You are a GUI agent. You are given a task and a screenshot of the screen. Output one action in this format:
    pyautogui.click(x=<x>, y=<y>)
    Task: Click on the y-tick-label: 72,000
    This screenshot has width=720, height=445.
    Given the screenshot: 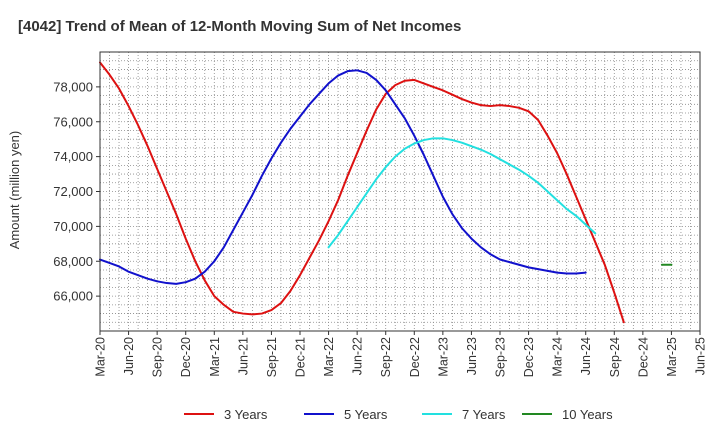 What is the action you would take?
    pyautogui.click(x=73, y=191)
    